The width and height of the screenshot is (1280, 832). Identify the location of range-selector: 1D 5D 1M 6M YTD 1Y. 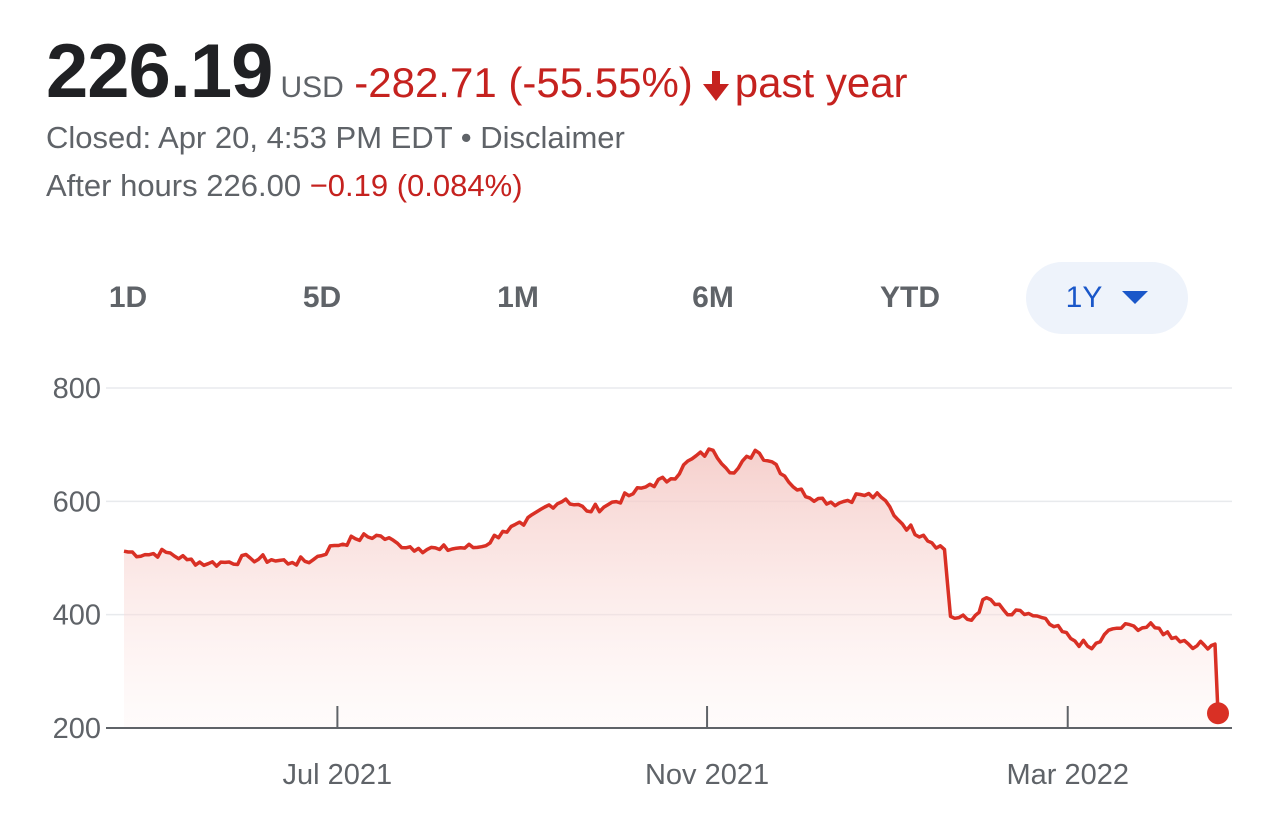
(640, 298).